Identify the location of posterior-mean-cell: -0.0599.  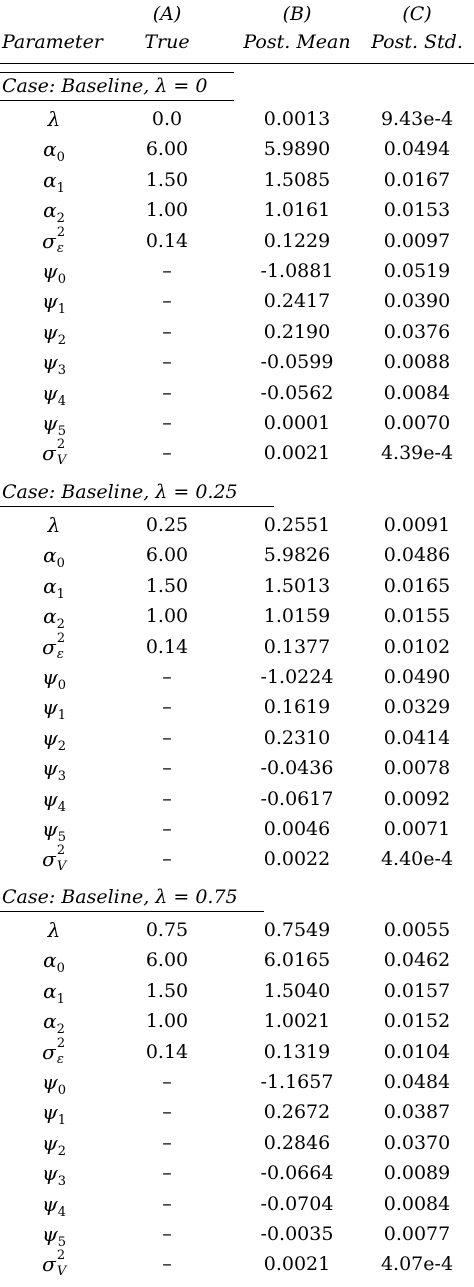
(297, 362).